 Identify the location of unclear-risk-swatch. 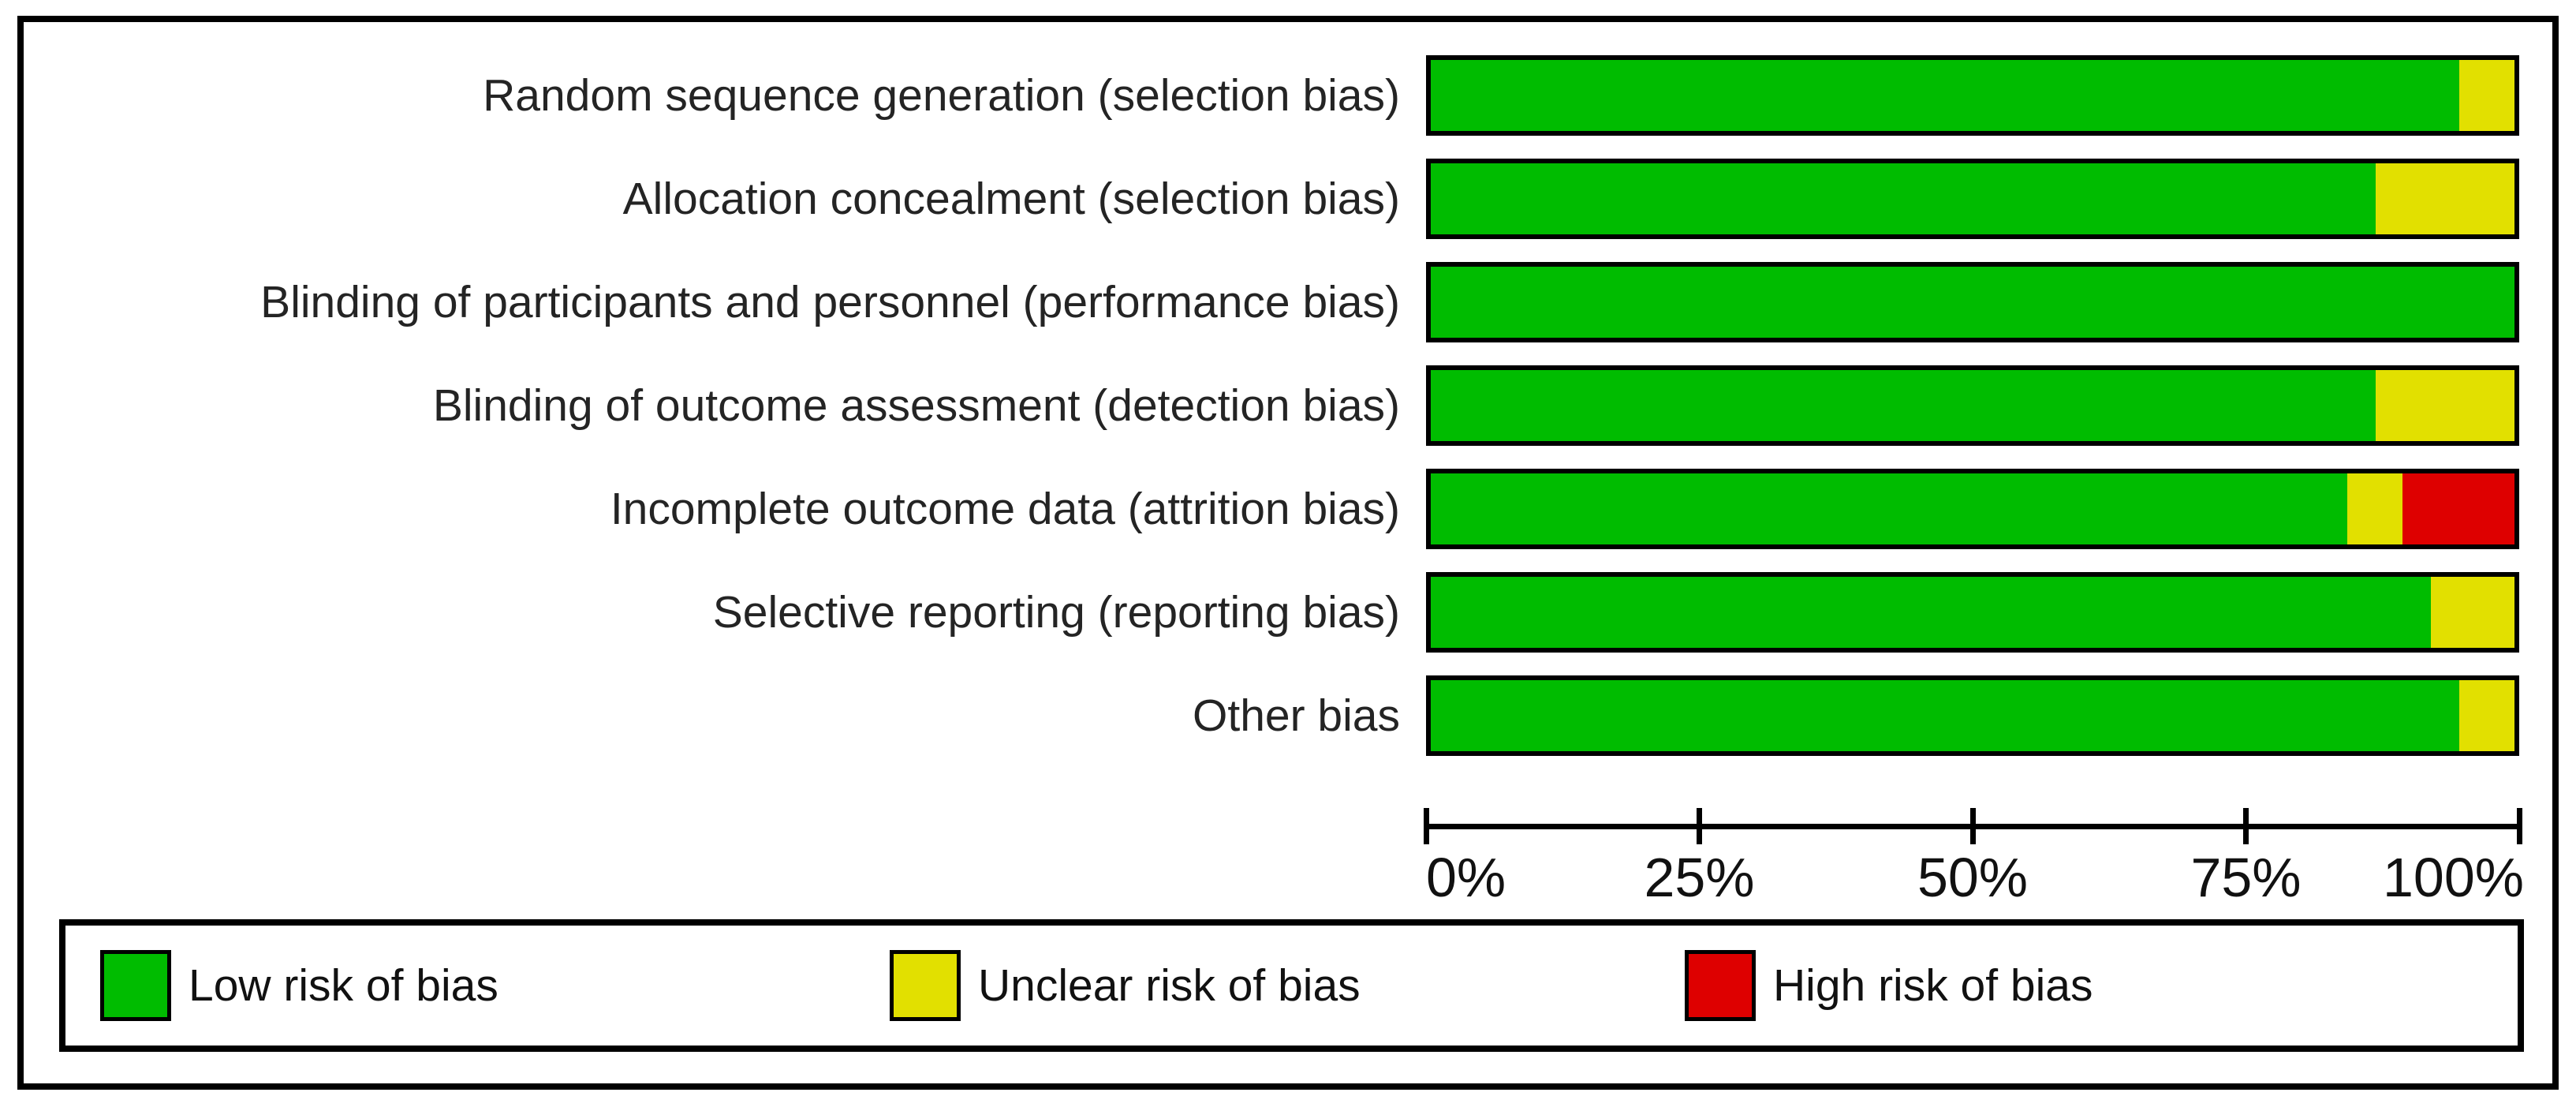
(925, 985).